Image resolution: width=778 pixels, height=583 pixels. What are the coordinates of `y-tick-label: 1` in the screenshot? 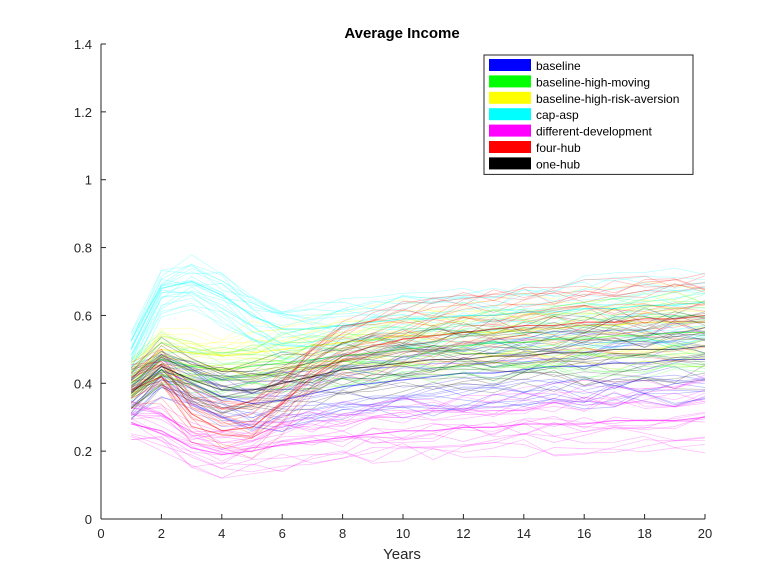 It's located at (88, 180).